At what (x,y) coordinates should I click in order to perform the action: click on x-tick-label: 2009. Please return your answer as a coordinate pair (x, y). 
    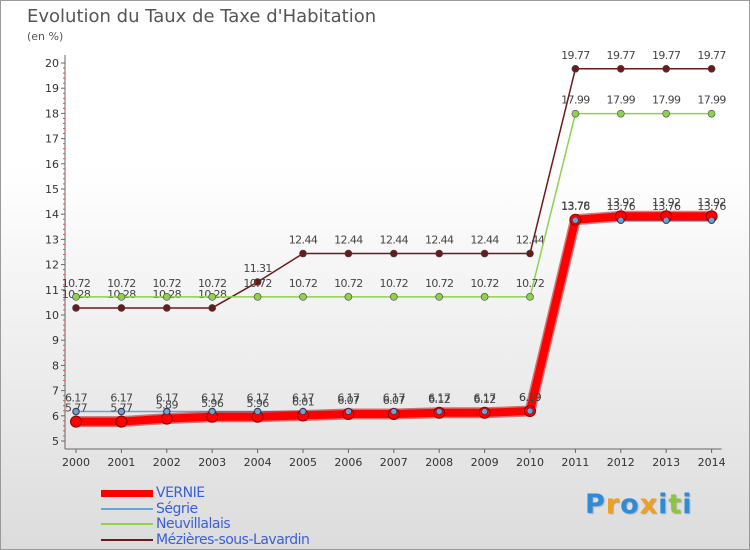
    Looking at the image, I should click on (485, 462).